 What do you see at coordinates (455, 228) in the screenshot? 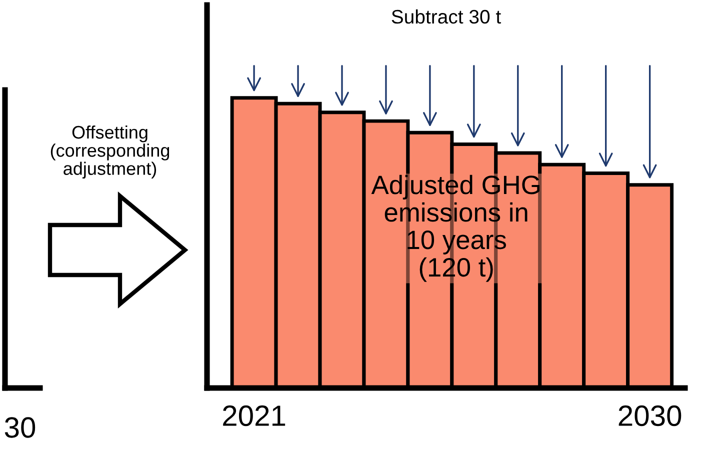
I see `annotation: Adjusted GHG emissions in 10 years (120 t)` at bounding box center [455, 228].